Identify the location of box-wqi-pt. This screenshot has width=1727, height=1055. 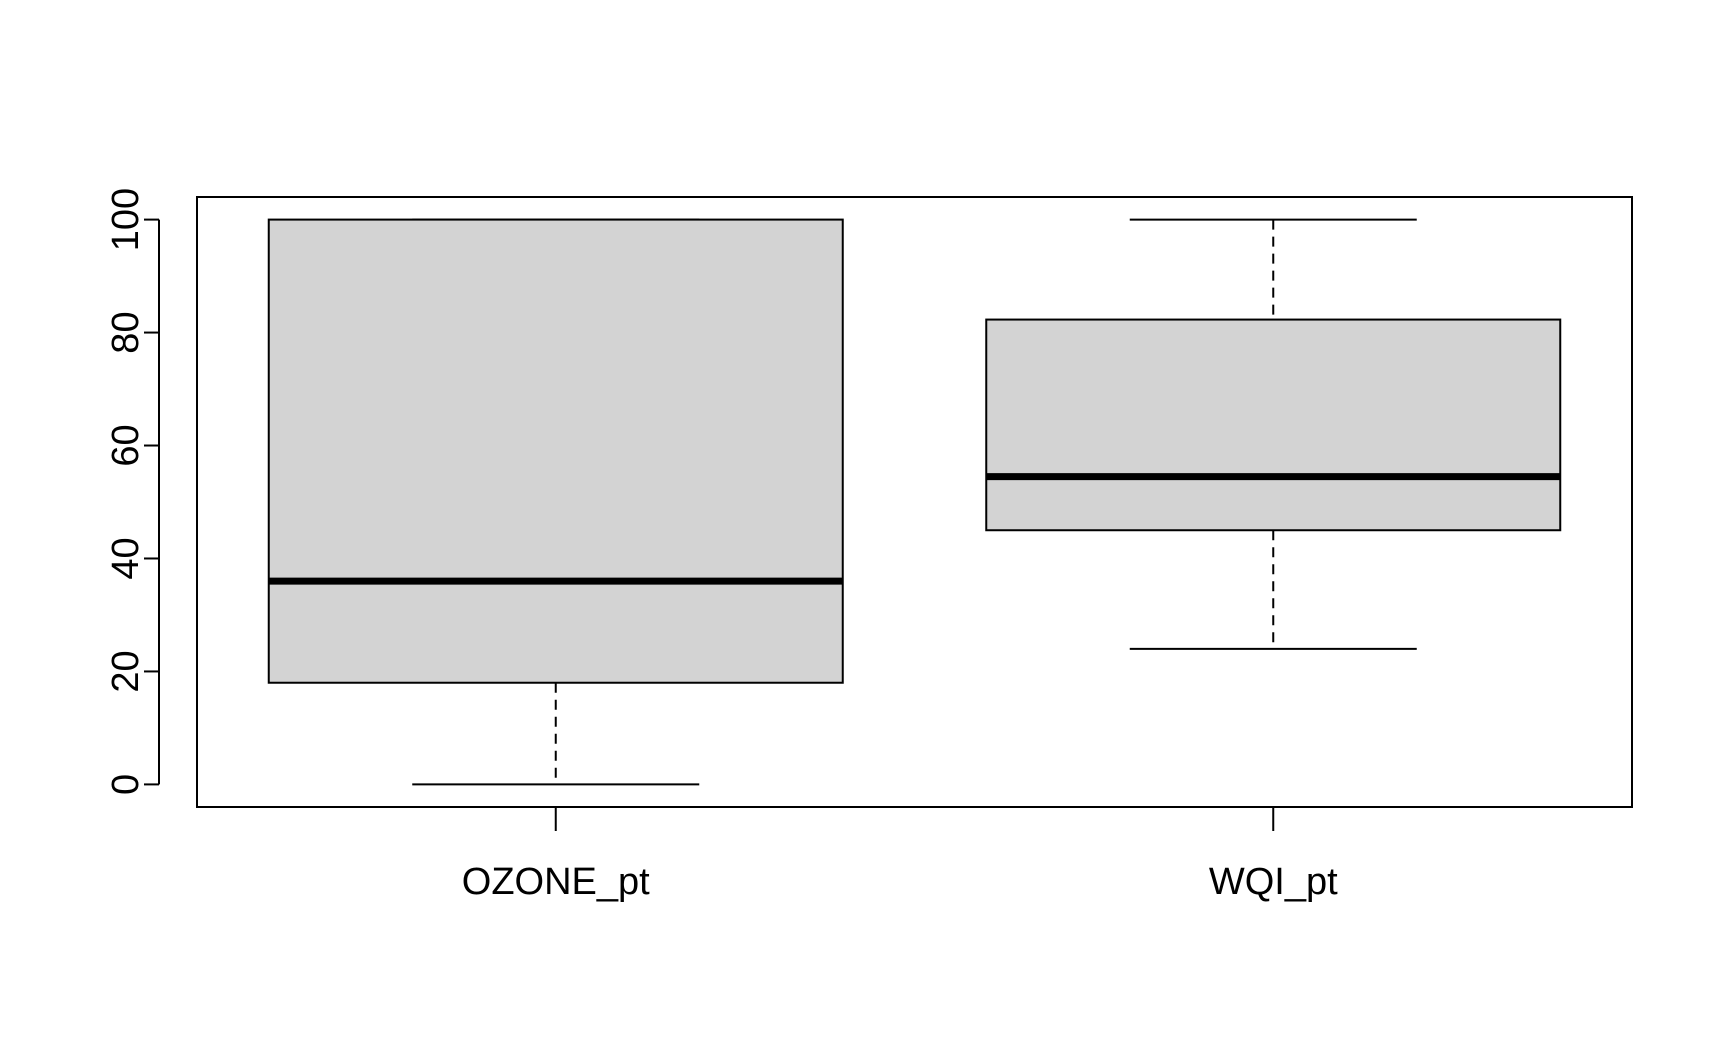
(1273, 434).